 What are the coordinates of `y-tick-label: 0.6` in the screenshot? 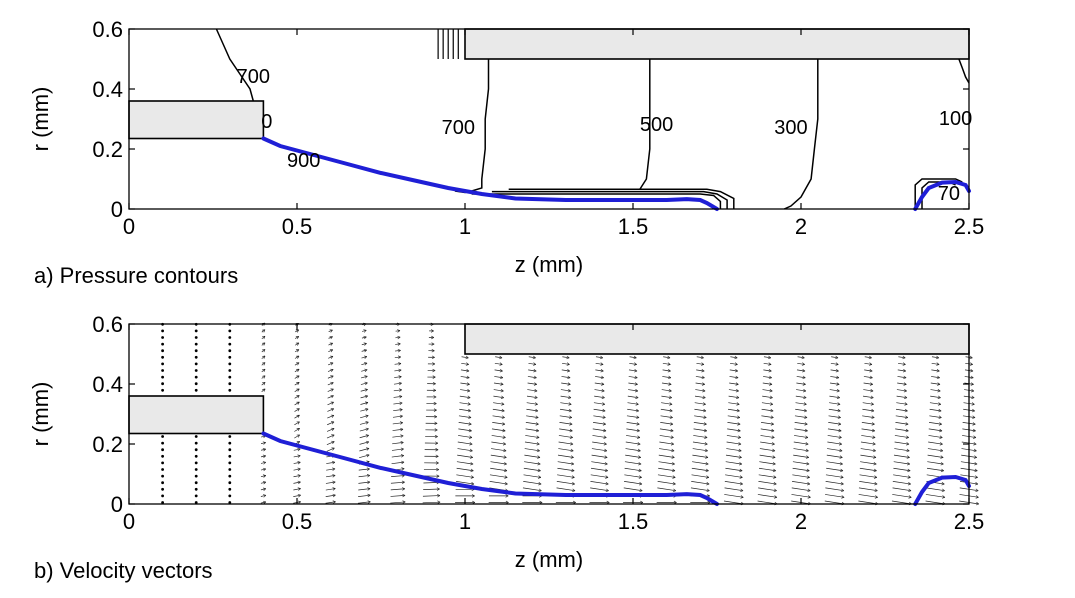 It's located at (107, 29).